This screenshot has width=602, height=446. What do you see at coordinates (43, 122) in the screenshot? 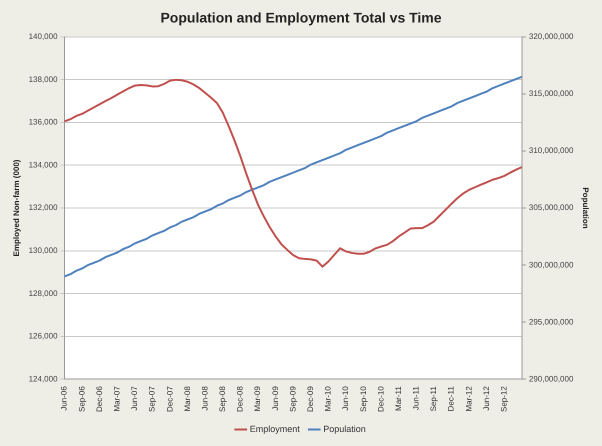
I see `y-tick-label: 136,000` at bounding box center [43, 122].